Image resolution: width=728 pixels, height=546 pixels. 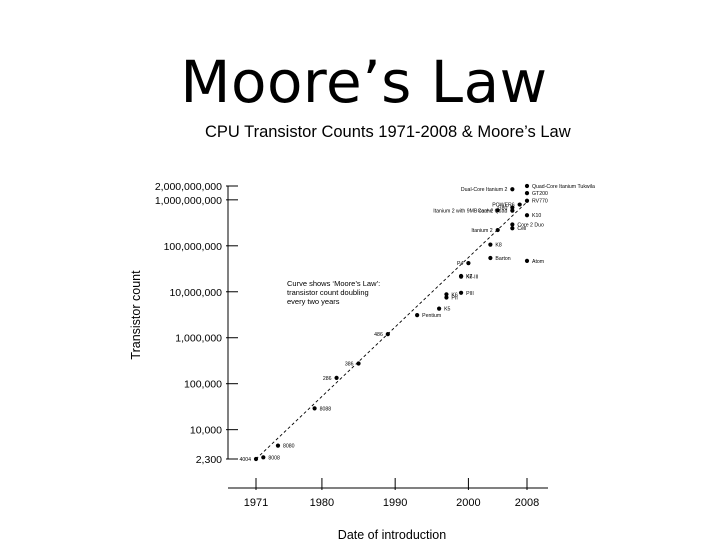 I want to click on data-point-label: PIII, so click(x=470, y=294).